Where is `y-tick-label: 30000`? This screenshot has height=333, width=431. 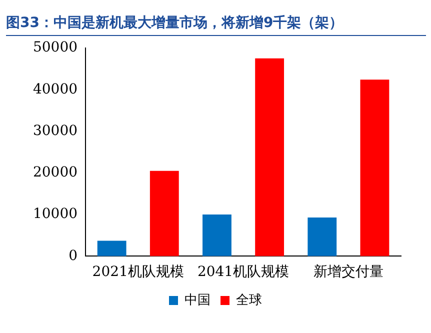 y-tick-label: 30000 is located at coordinates (55, 130).